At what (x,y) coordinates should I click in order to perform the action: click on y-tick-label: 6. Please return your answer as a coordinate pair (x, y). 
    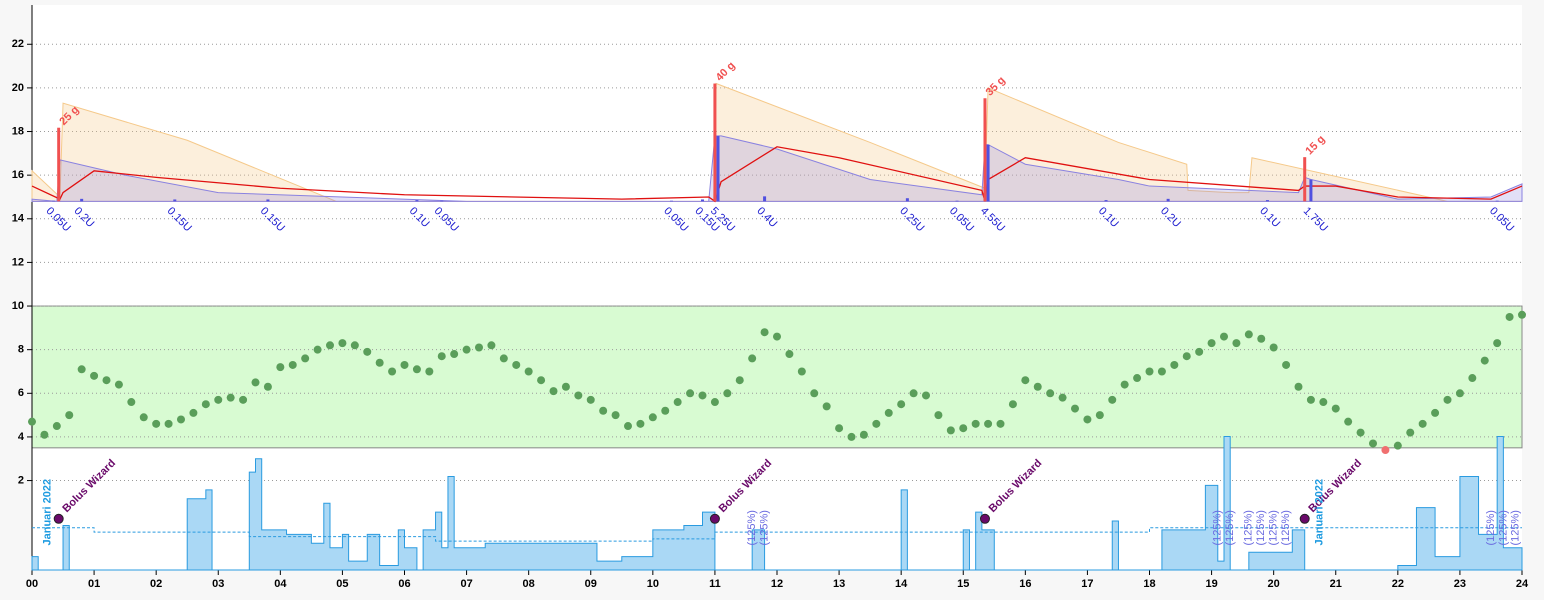
    Looking at the image, I should click on (21, 393).